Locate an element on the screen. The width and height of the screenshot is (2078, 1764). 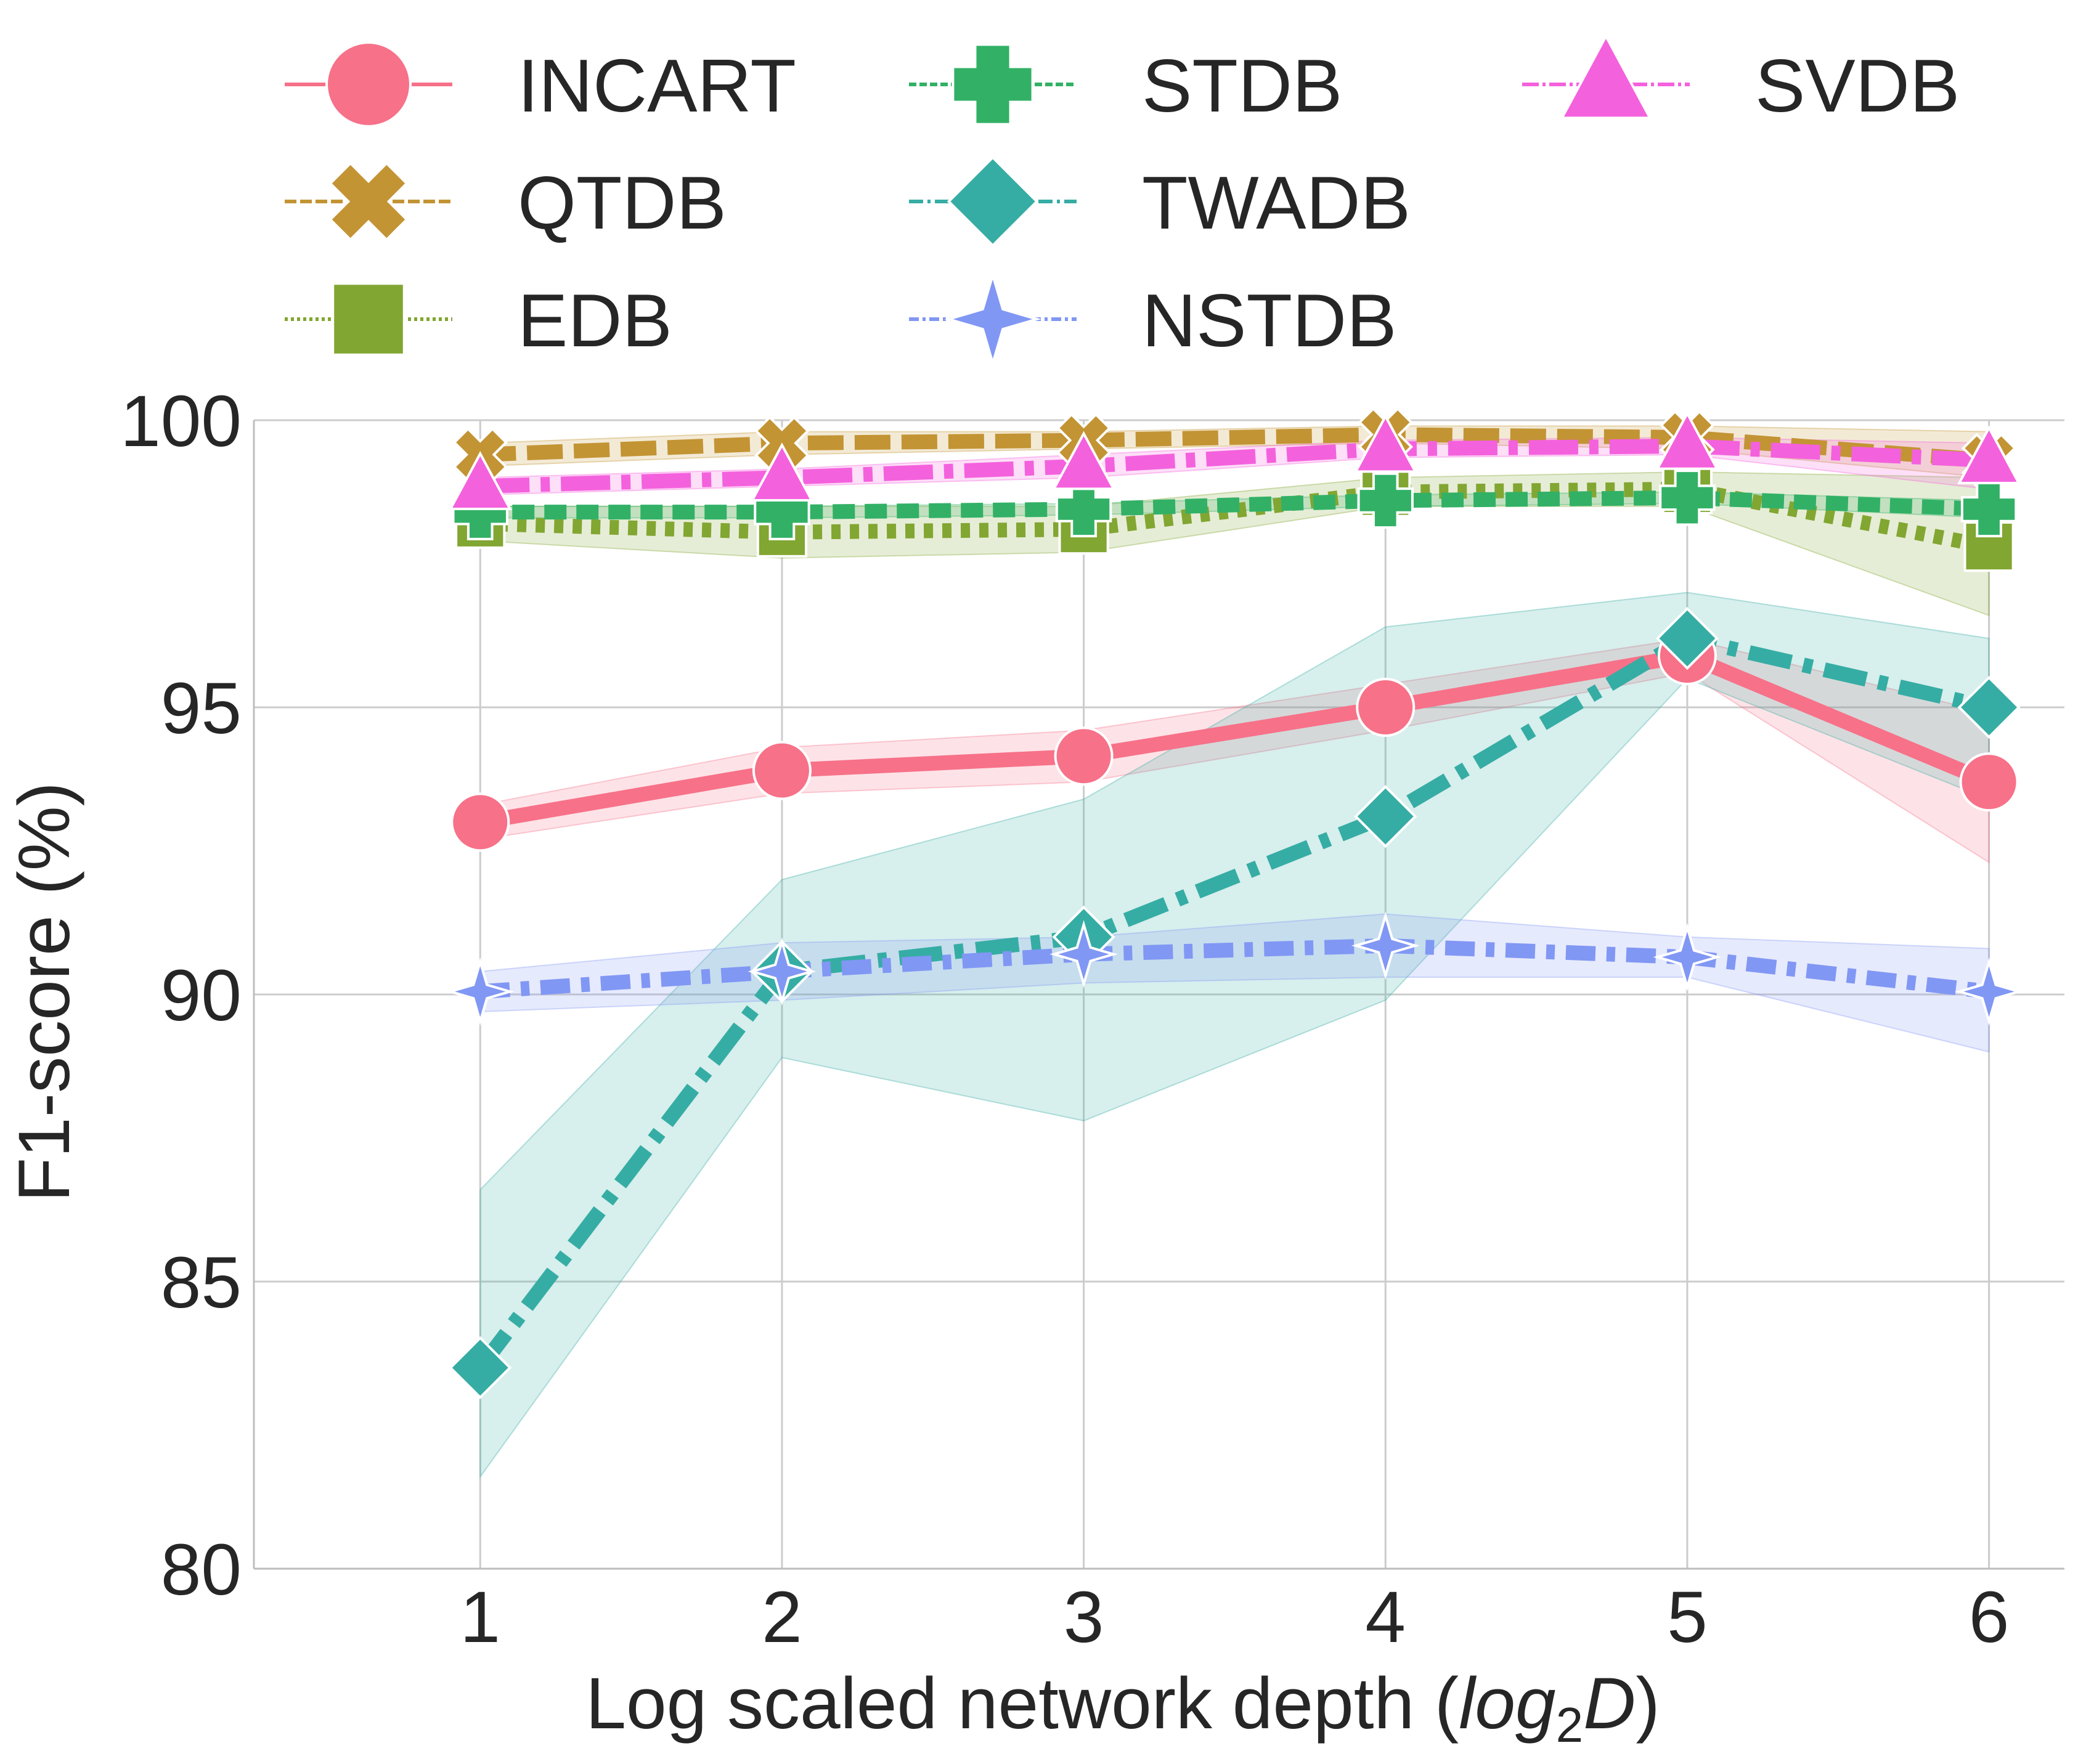
line-nstdb is located at coordinates (1234, 968).